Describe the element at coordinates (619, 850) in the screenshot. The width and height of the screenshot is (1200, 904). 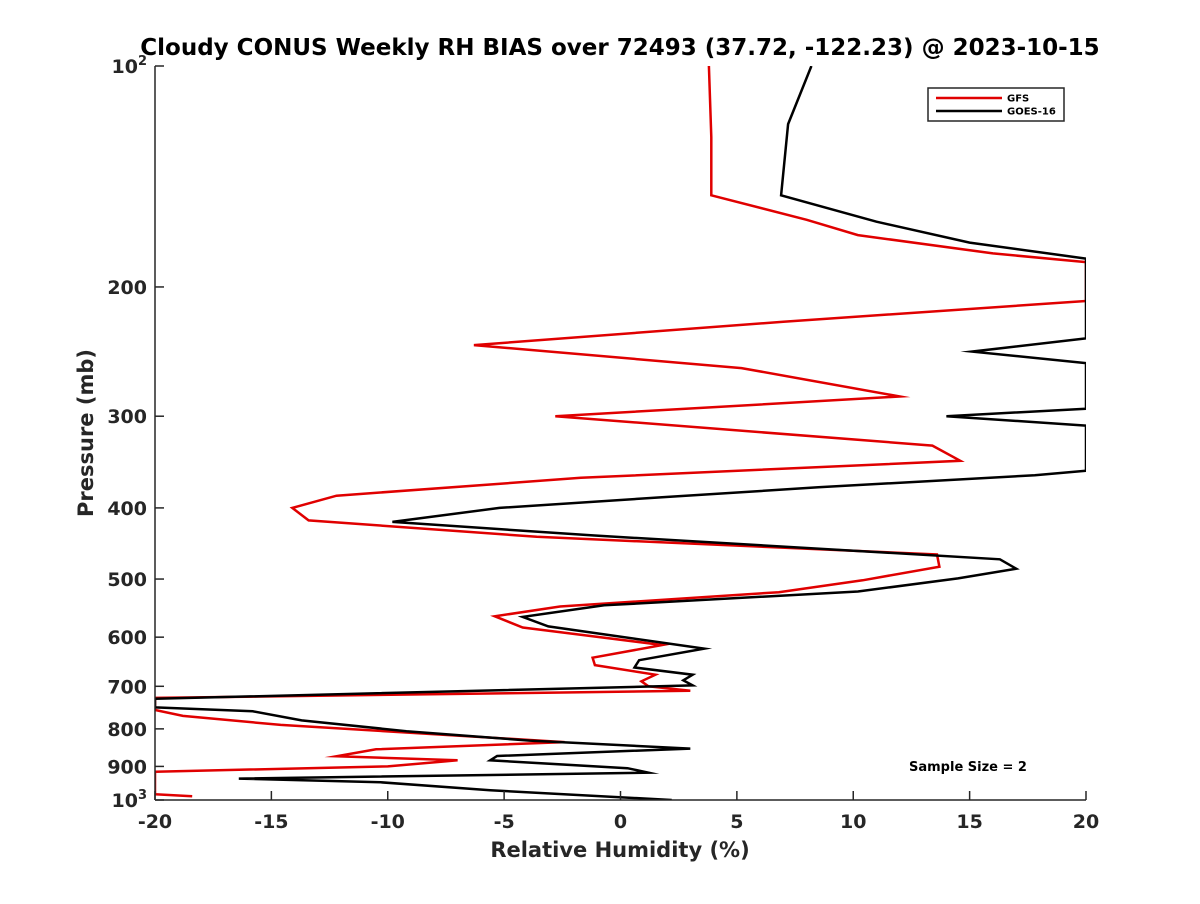
I see `x-axis-label: Relative Humidity (%)` at that location.